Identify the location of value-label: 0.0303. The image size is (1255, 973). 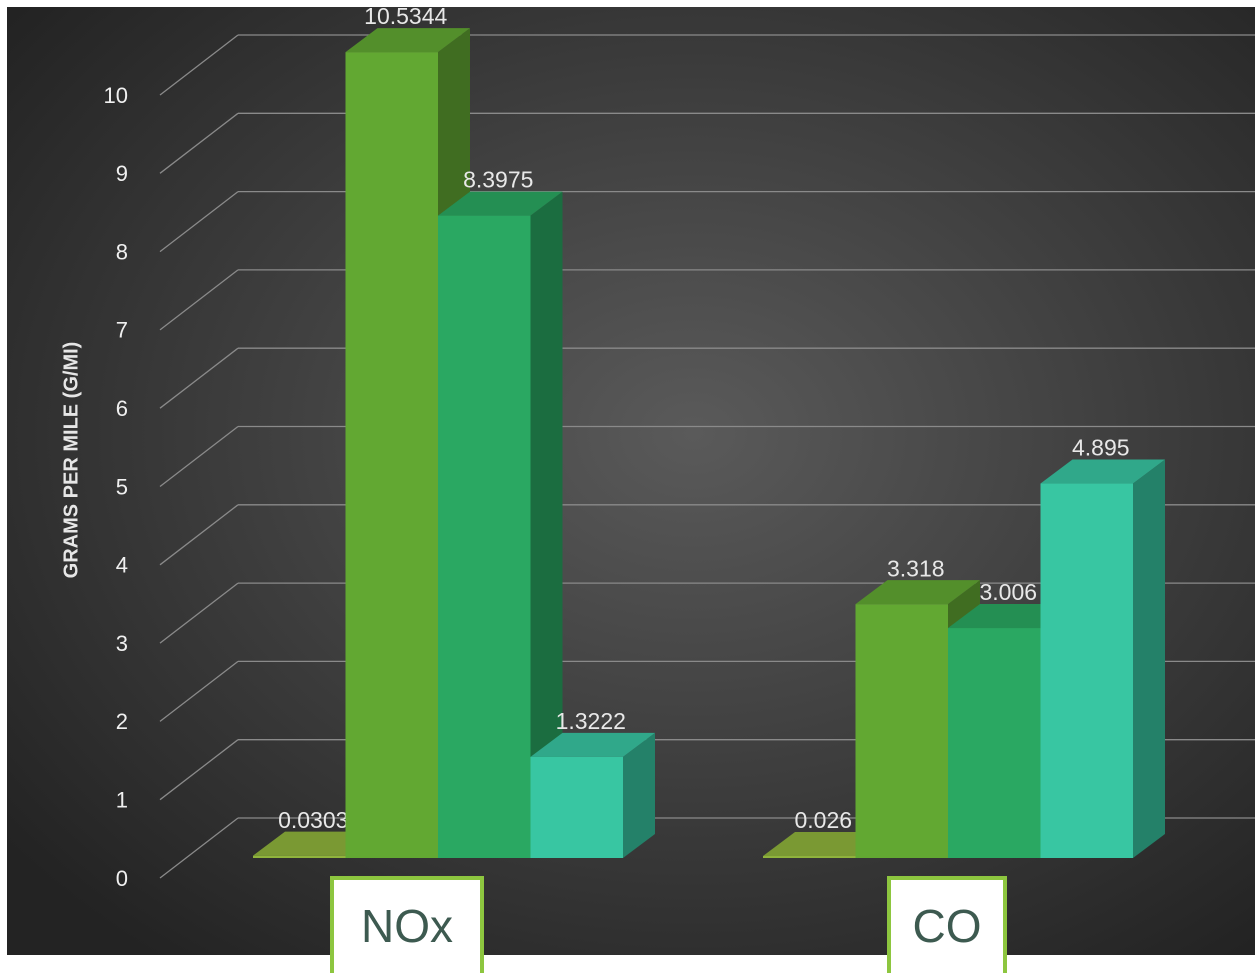
(313, 820).